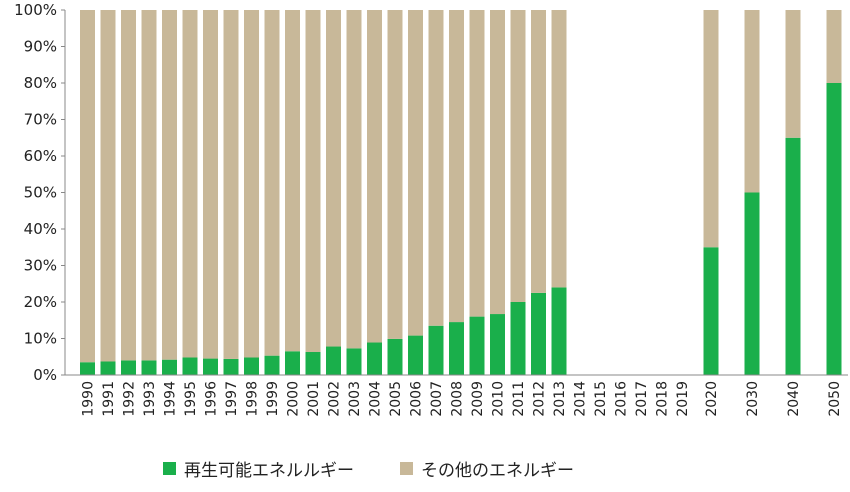 The height and width of the screenshot is (492, 850). Describe the element at coordinates (40, 302) in the screenshot. I see `y-tick-label: 20%` at that location.